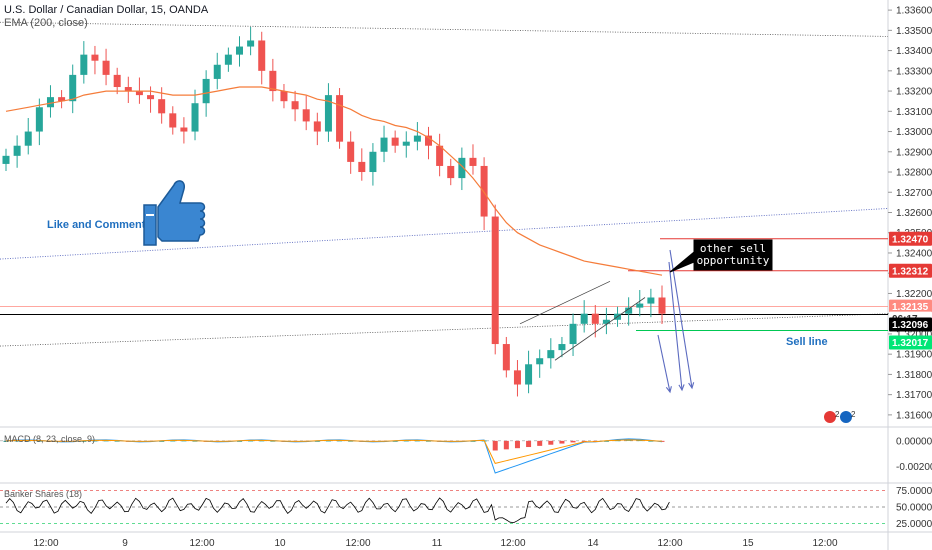  I want to click on price-tag-label: 1.32017, so click(910, 343).